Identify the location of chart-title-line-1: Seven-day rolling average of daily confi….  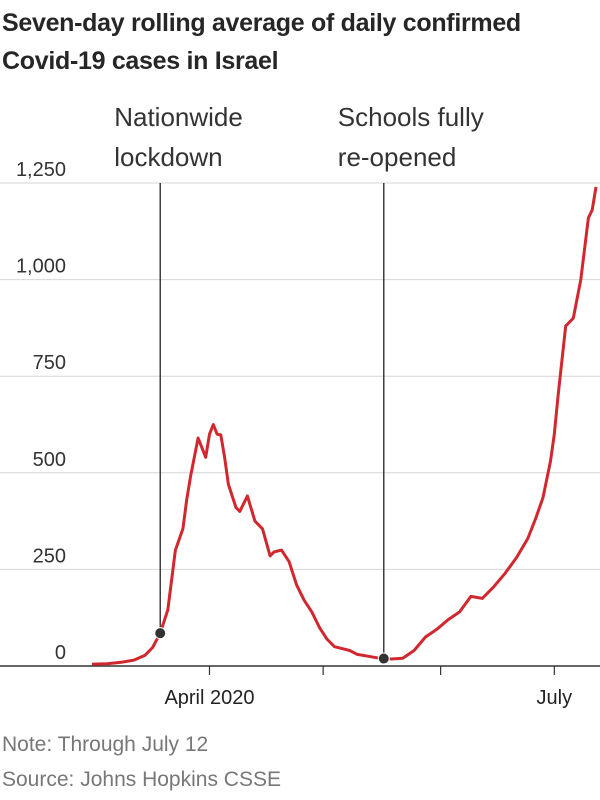
(261, 23).